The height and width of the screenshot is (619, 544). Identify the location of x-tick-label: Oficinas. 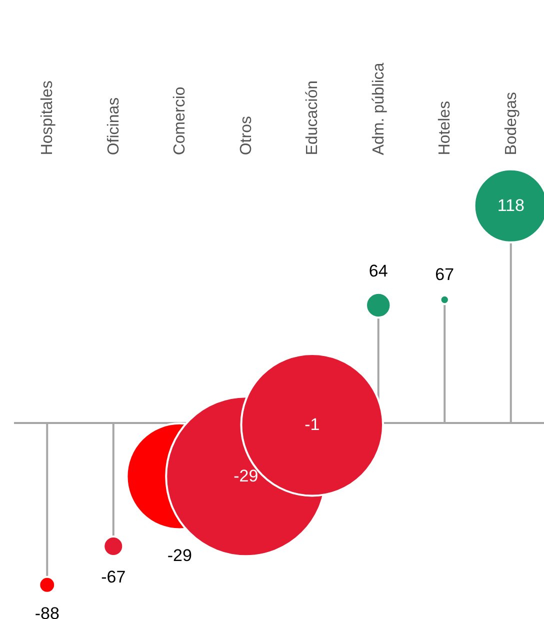
(113, 126).